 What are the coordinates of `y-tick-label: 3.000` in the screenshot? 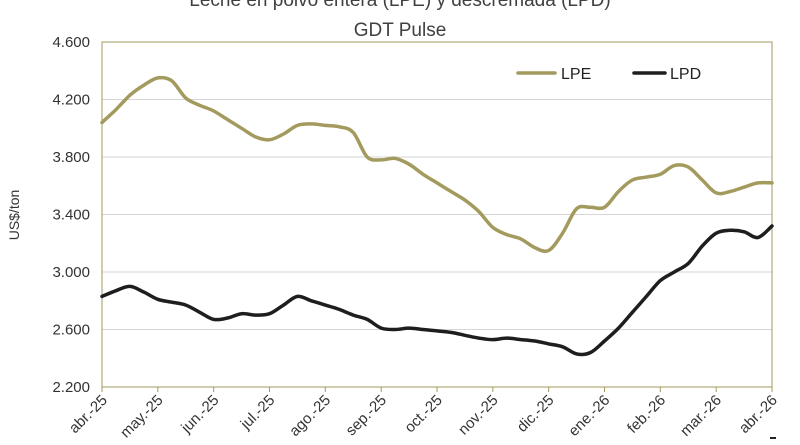 It's located at (71, 272).